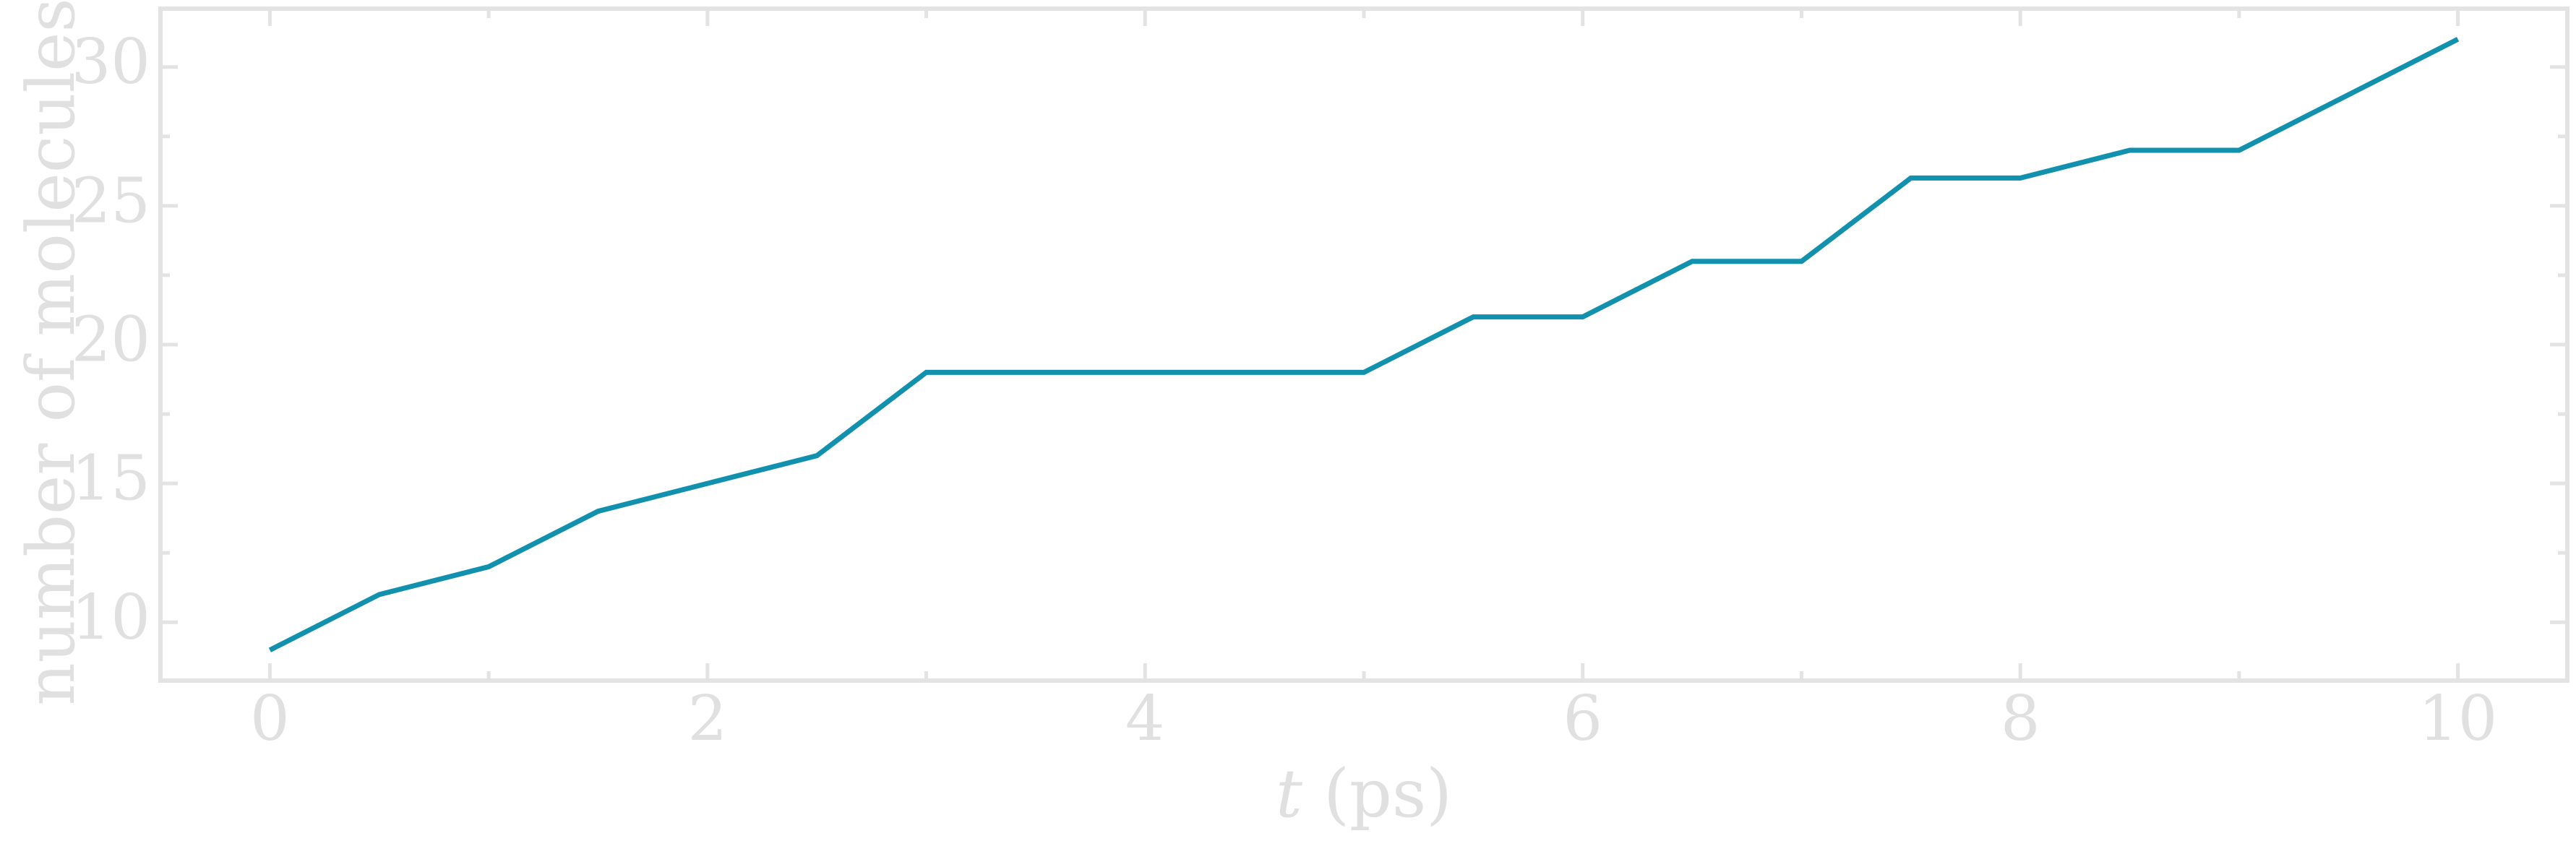 This screenshot has width=2576, height=841. I want to click on x-tick-label: 6, so click(1583, 719).